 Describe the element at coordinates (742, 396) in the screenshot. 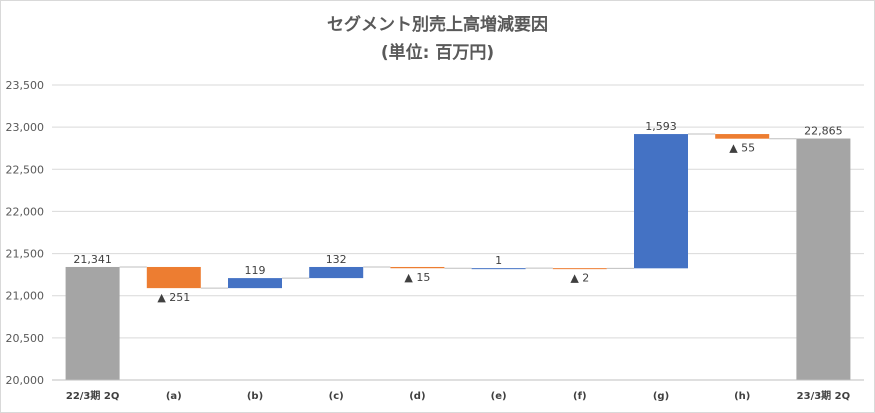

I see `x-tick-label: (h)` at that location.